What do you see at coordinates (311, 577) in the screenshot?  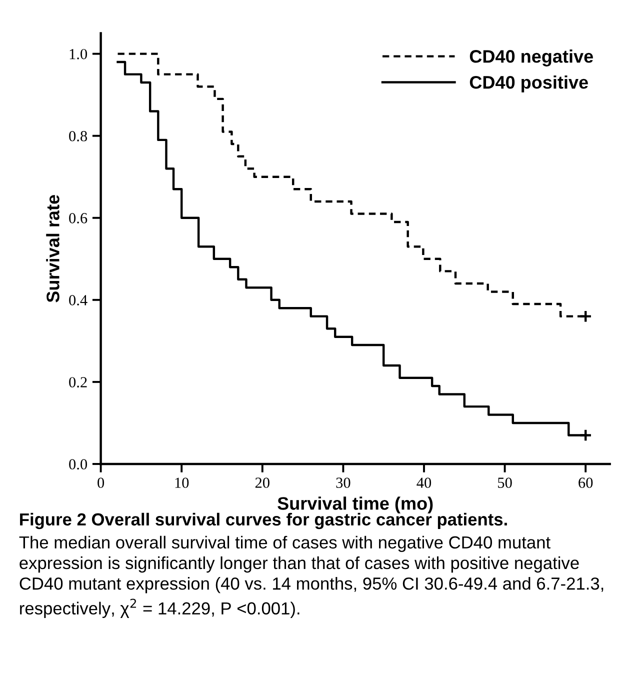 I see `text: The median overall survival time of cases with negative CD40 mutant expression is significantly longer than that of cases with positive negative CD40 mutant expression (40 vs. 14 months, 95% CI 30.6-49.4 and 6.7-21.3, respectively, χ$^{2}$ = 14.229, P <0.001).` at bounding box center [311, 577].